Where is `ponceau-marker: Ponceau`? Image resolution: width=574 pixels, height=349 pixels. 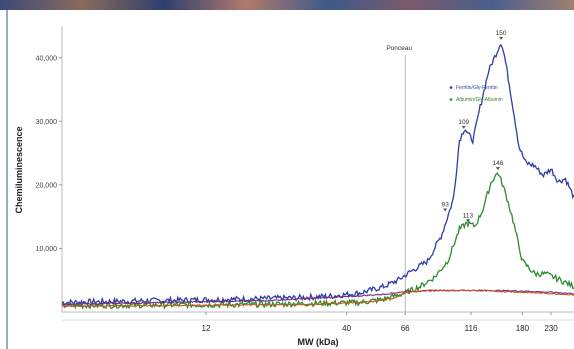
ponceau-marker: Ponceau is located at coordinates (399, 178).